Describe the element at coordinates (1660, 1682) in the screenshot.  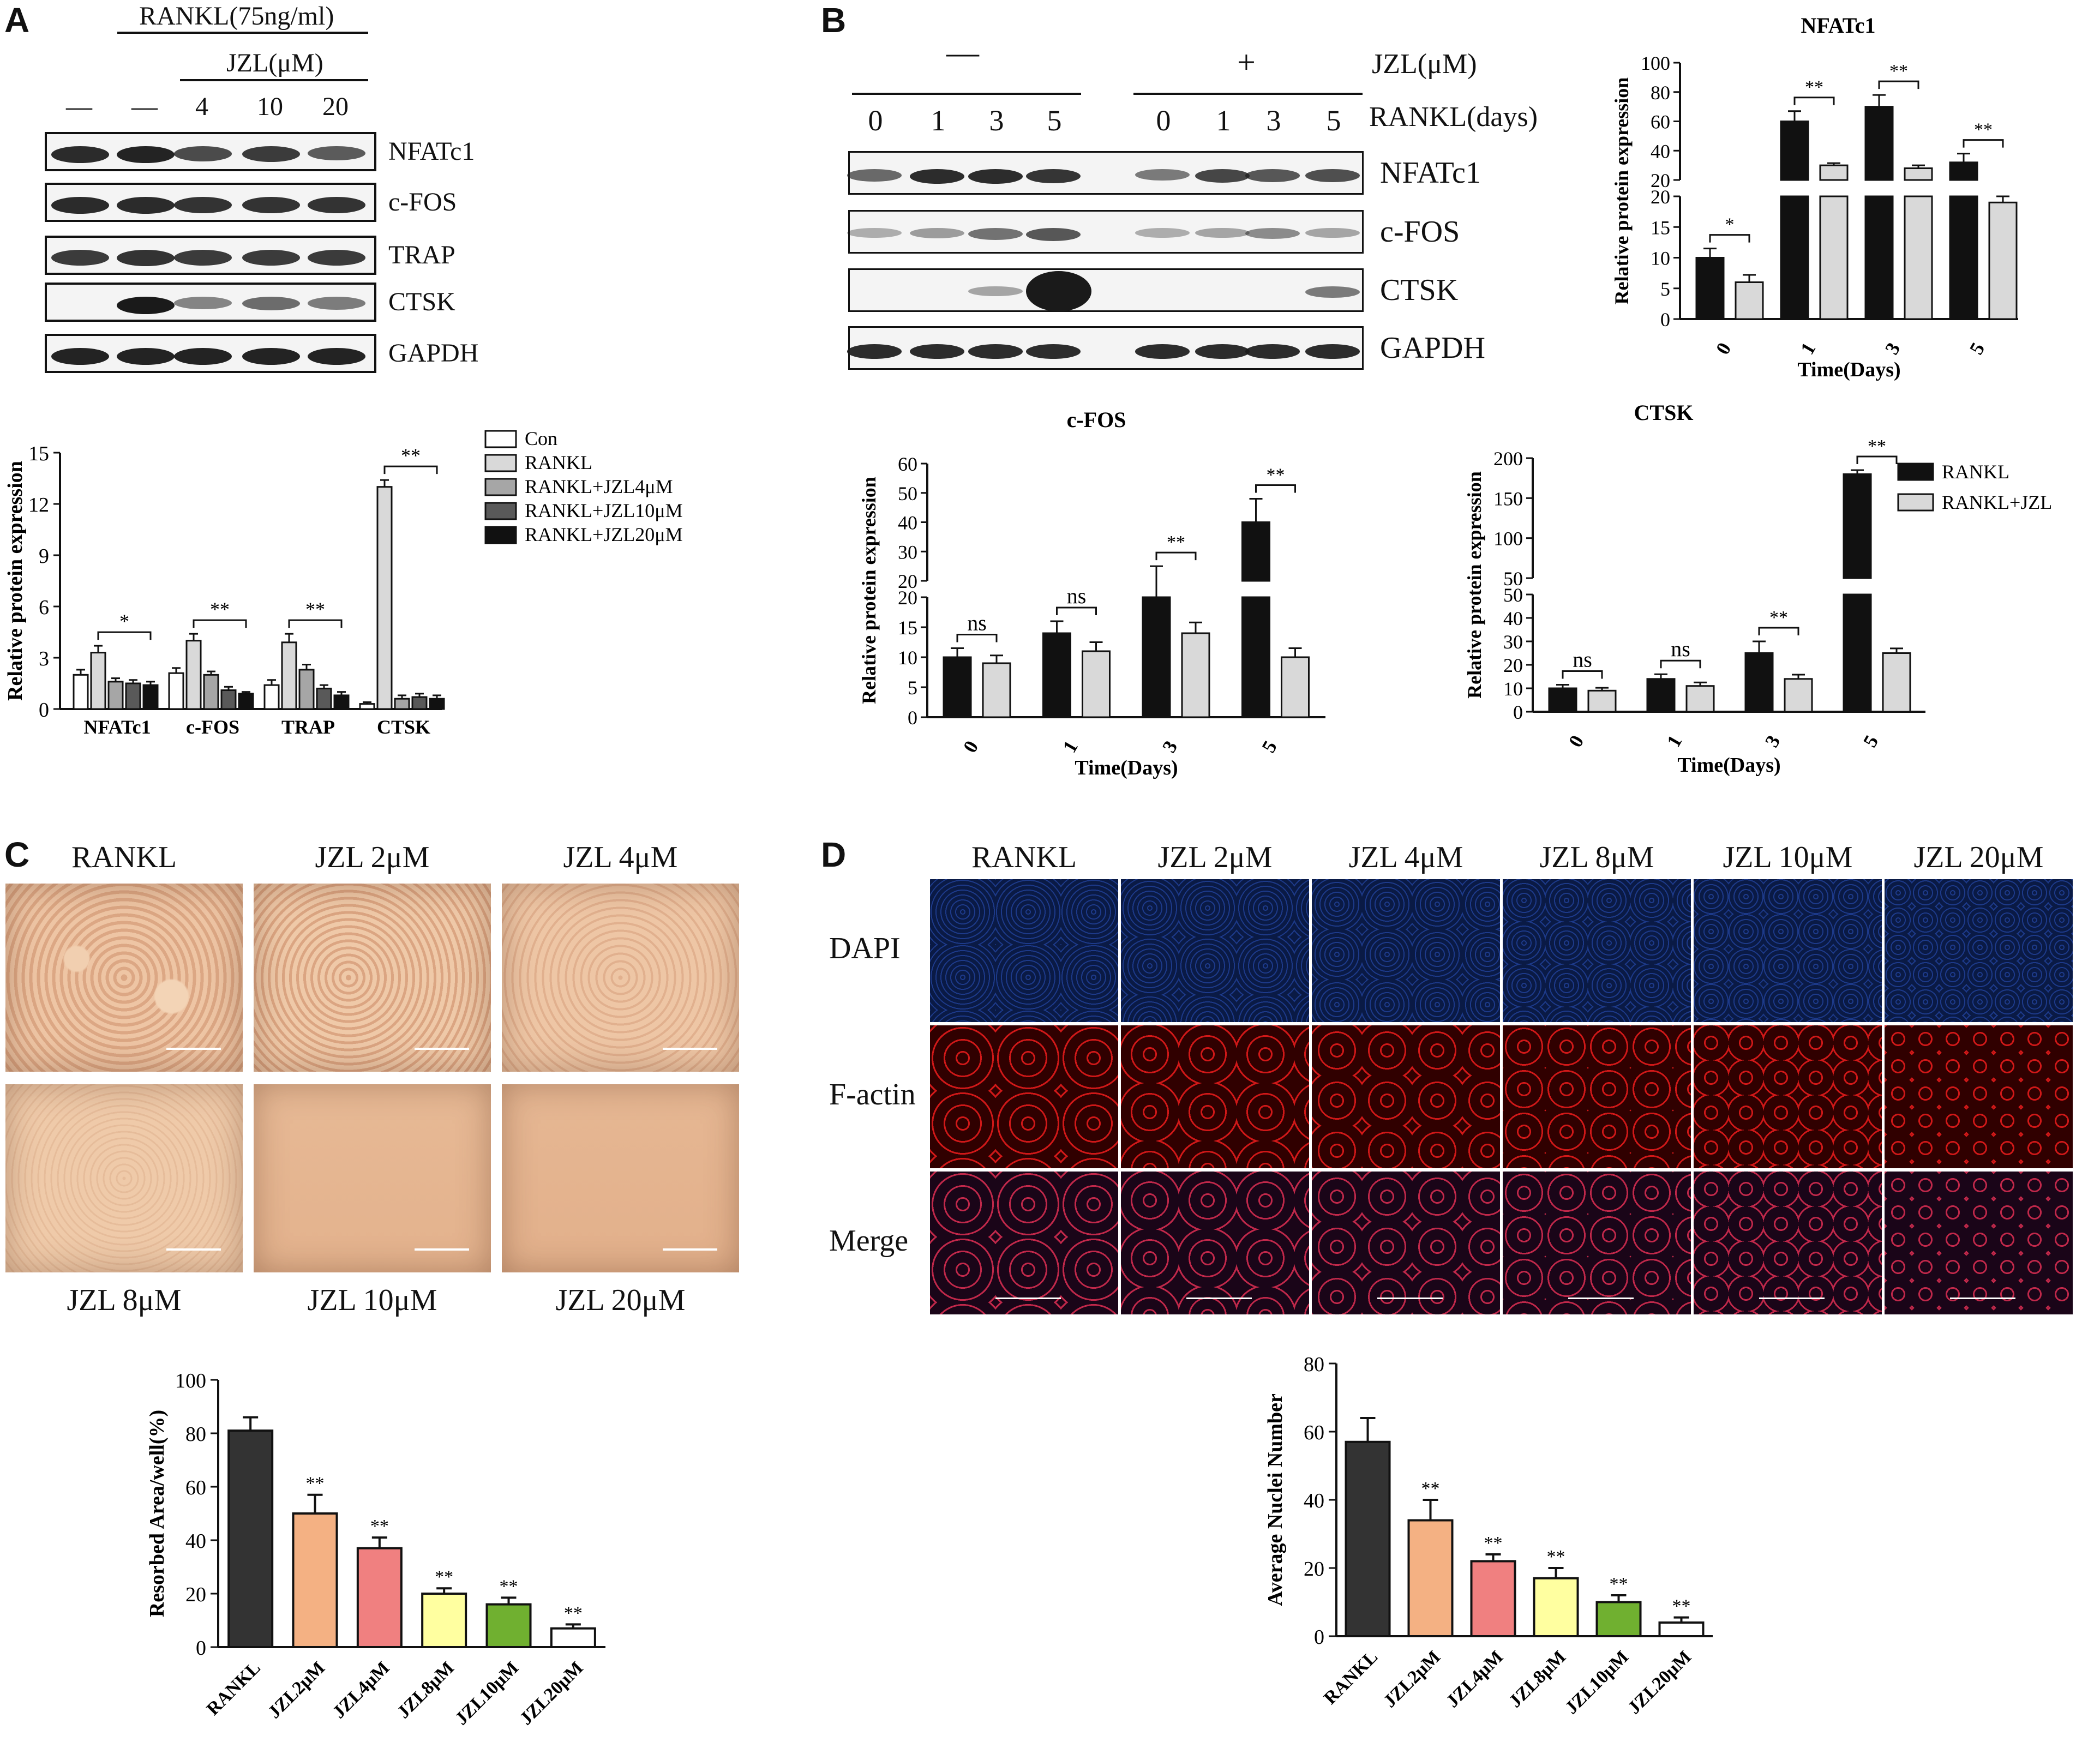
I see `x-tick-label: JZL20μM` at that location.